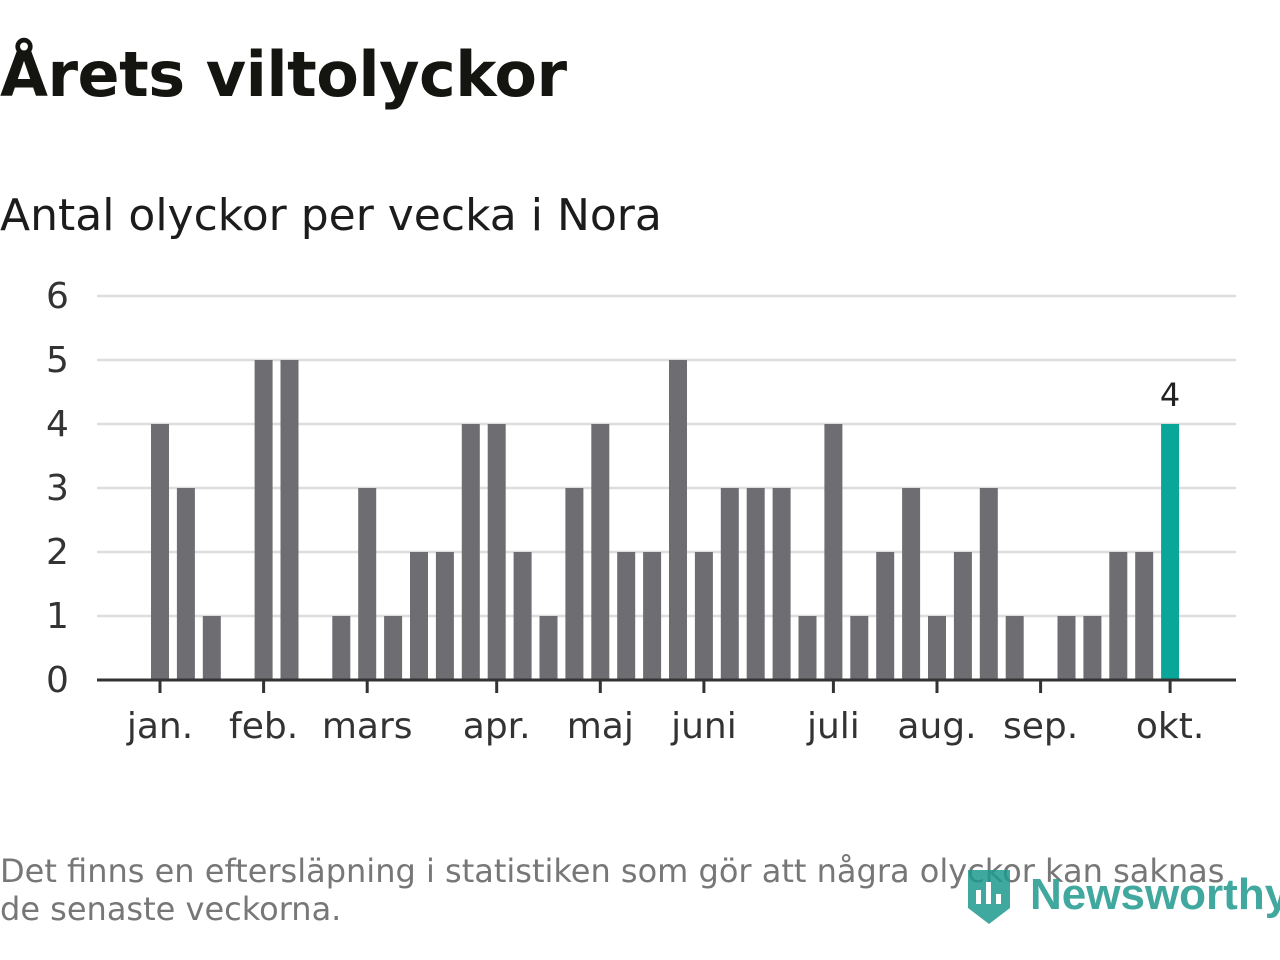 The width and height of the screenshot is (1280, 960). Describe the element at coordinates (936, 726) in the screenshot. I see `x-tick-label: aug.` at that location.